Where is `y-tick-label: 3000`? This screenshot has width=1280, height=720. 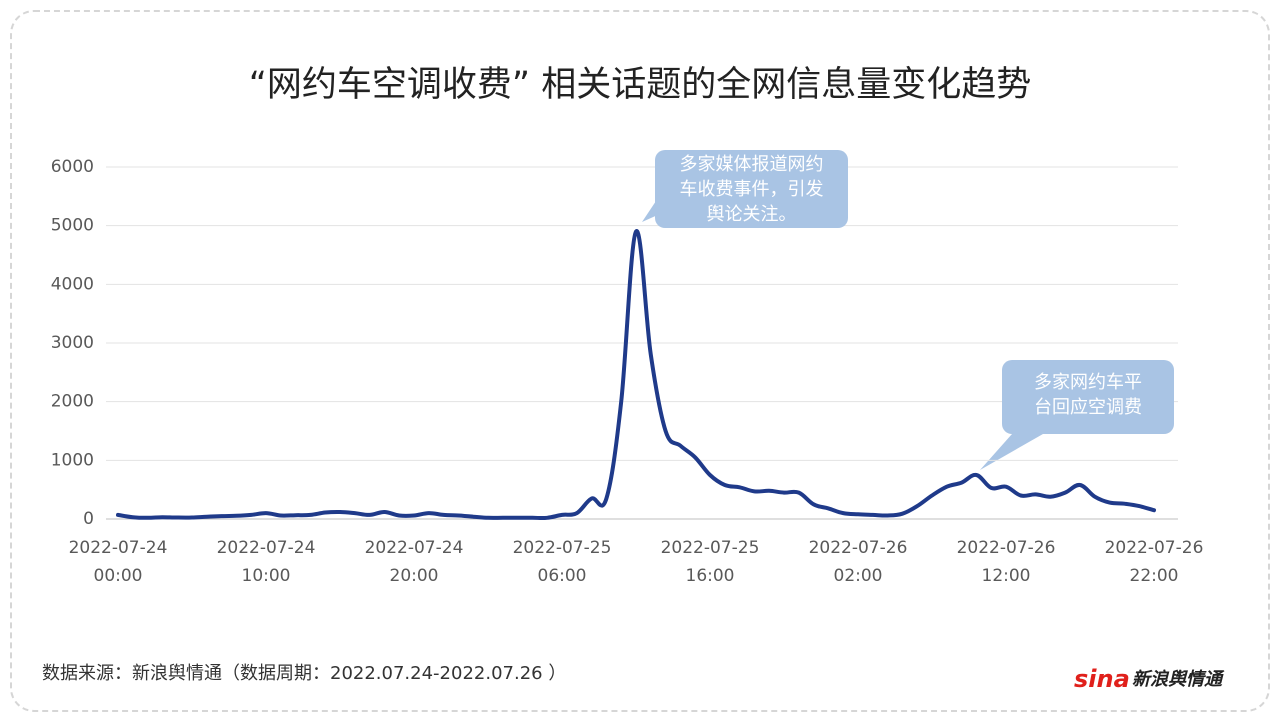
y-tick-label: 3000 is located at coordinates (72, 343).